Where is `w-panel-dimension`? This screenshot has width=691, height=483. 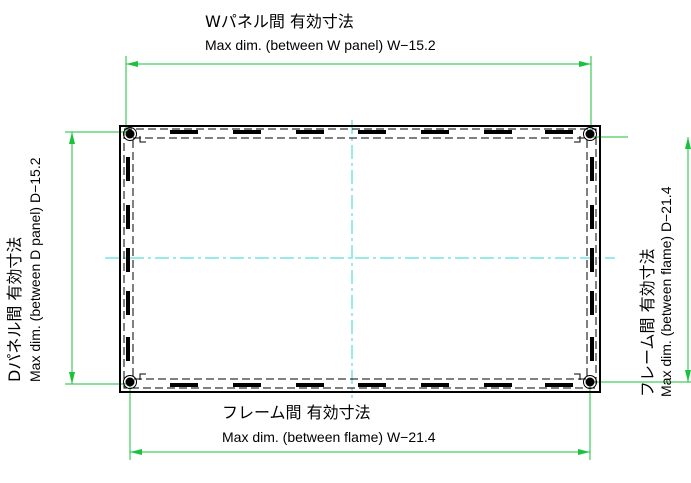
w-panel-dimension is located at coordinates (358, 94).